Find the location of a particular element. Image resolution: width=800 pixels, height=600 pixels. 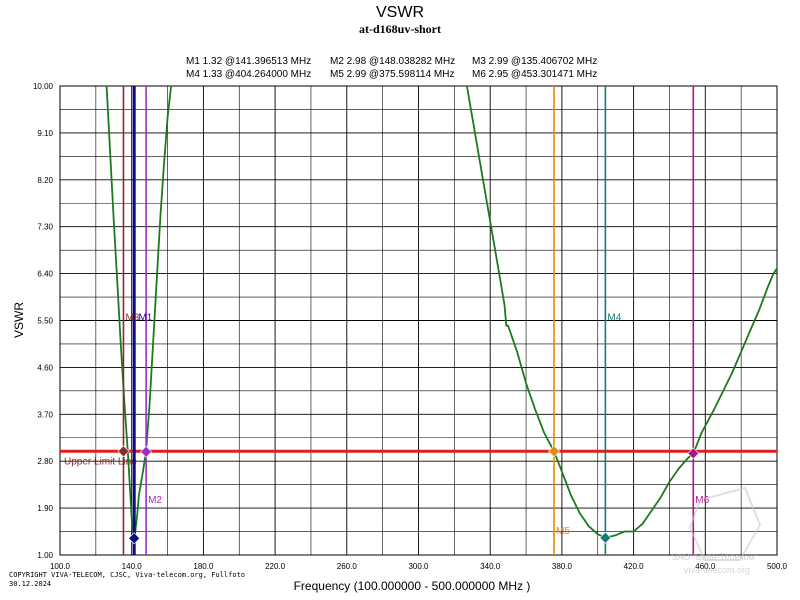

x-tick-label: 100.0 is located at coordinates (60, 566).